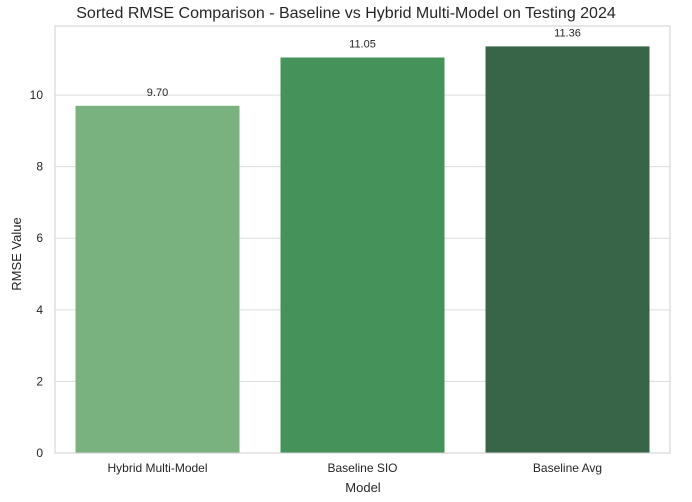 Image resolution: width=692 pixels, height=502 pixels. I want to click on x-tick-label: Hybrid Multi-Model, so click(157, 468).